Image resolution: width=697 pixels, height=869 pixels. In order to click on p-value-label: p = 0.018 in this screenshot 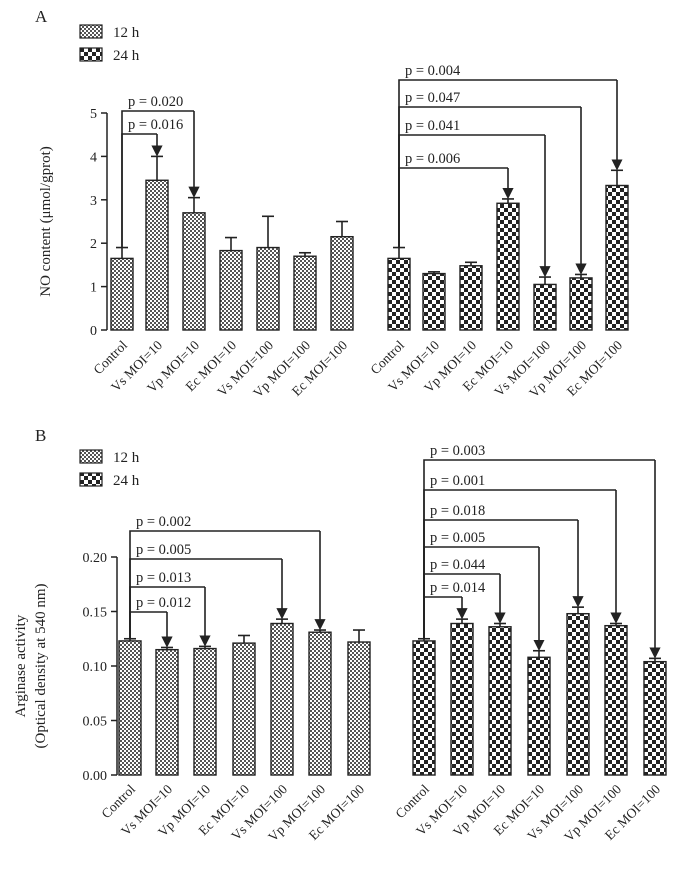, I will do `click(457, 511)`.